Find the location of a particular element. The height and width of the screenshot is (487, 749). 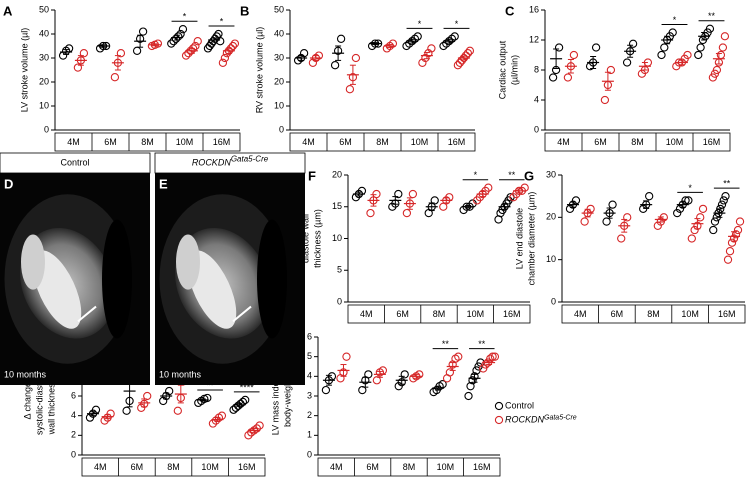

legend-marker is located at coordinates (499, 406).